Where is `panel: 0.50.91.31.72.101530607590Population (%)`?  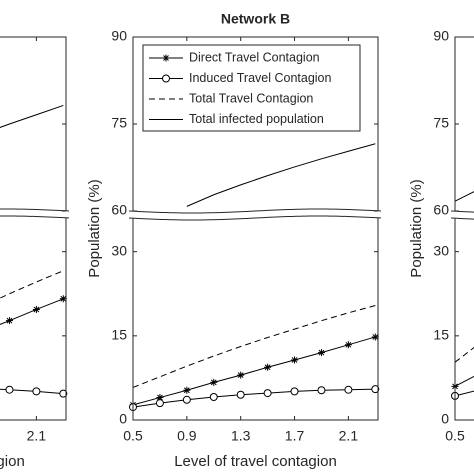
panel: 0.50.91.31.72.101530607590Population (%) is located at coordinates (441, 236).